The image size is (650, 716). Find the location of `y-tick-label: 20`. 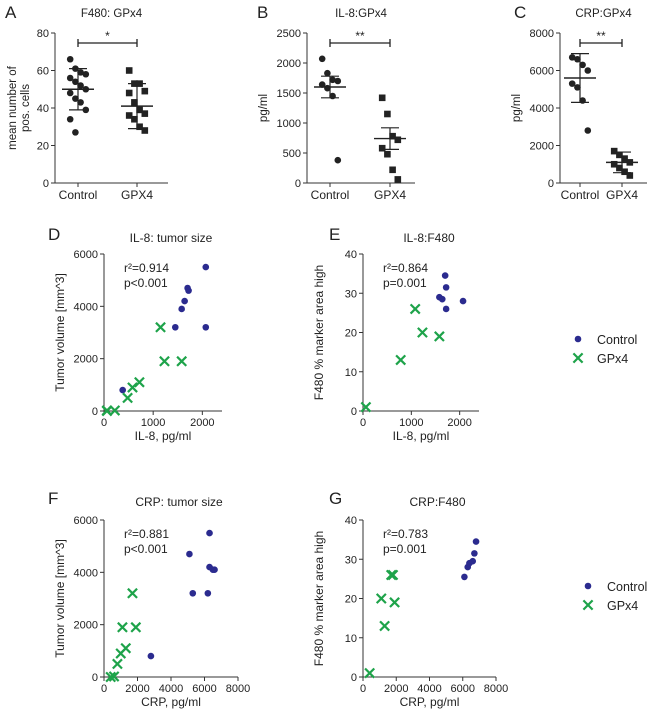

y-tick-label: 20 is located at coordinates (43, 147).